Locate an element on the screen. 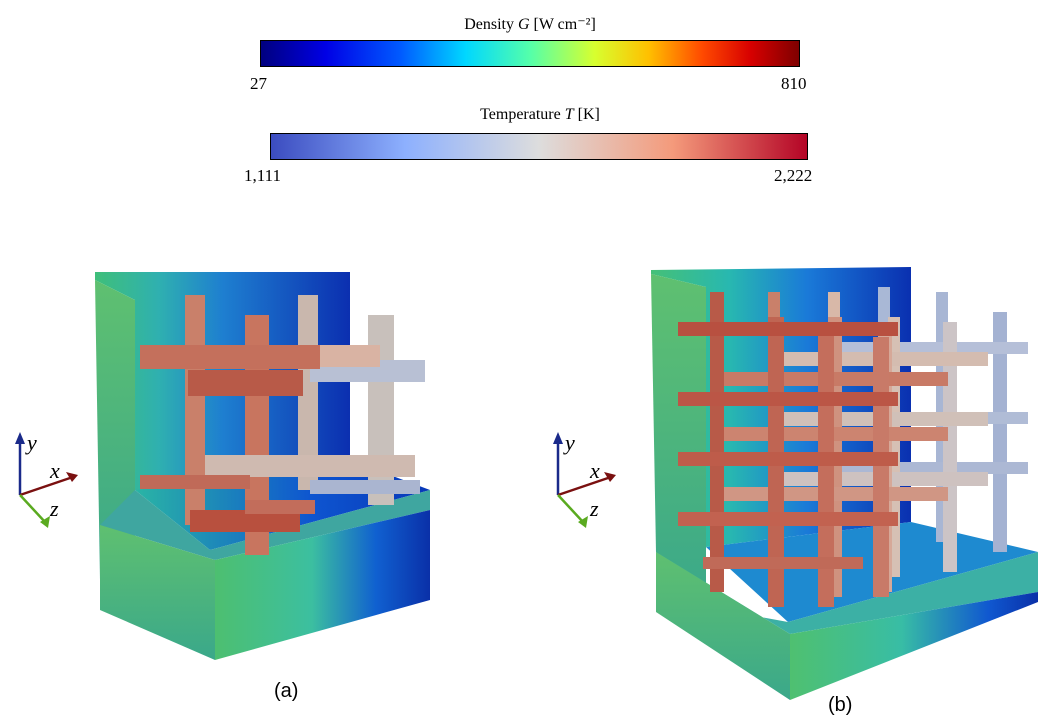 The width and height of the screenshot is (1038, 722). floor-top is located at coordinates (265, 525).